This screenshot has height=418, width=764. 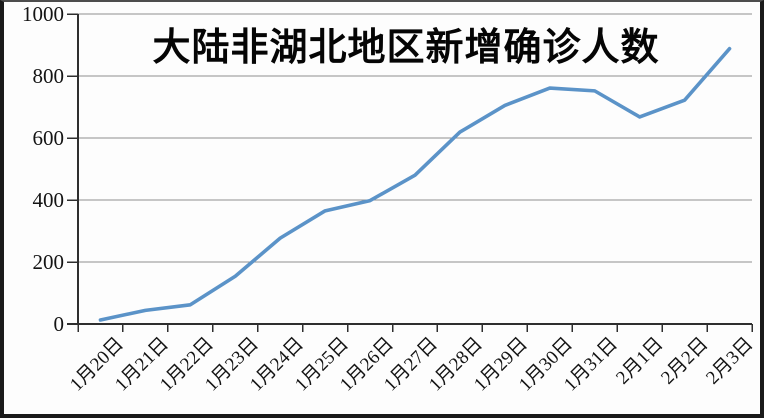 I want to click on y-axis-tick-label: 200, so click(x=48, y=262).